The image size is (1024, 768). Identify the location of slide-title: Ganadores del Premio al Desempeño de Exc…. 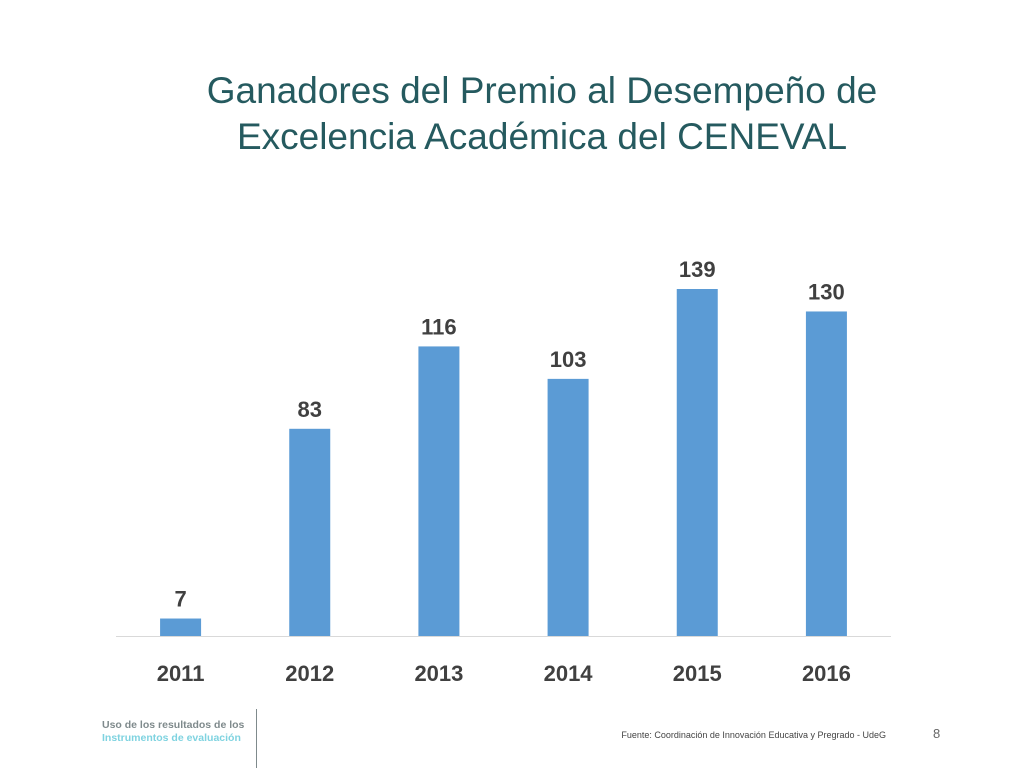
(542, 114).